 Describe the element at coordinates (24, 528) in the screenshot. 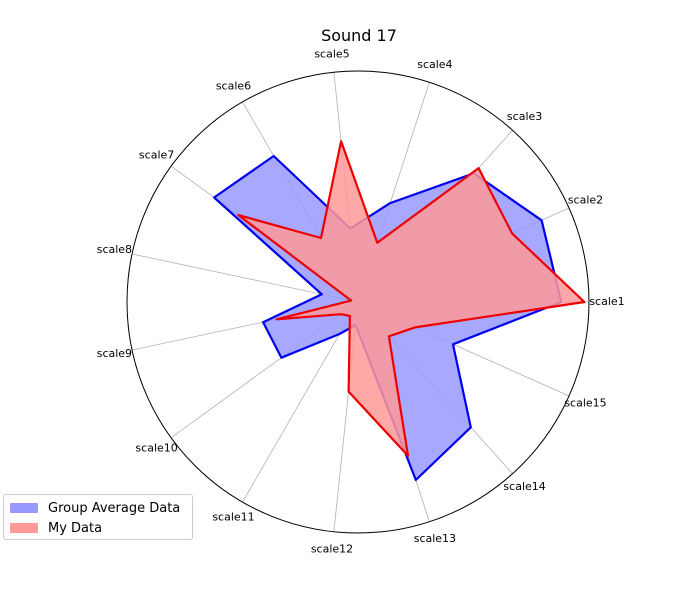

I see `legend-swatch-my-data` at that location.